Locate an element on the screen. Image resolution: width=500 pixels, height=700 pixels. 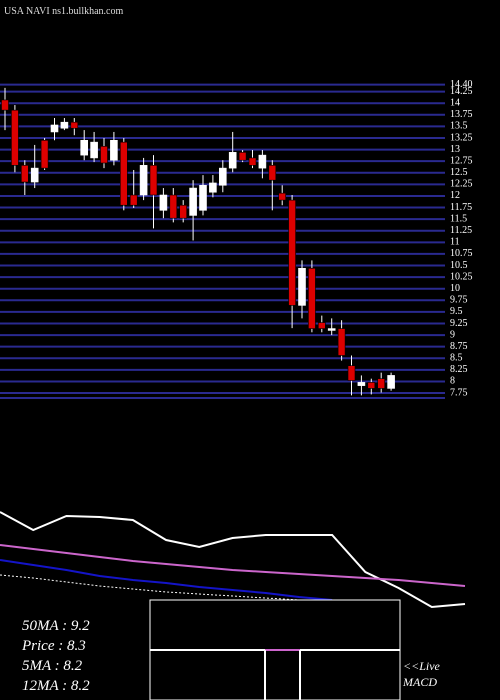
info-text: 50MA : 9.2 is located at coordinates (56, 626).